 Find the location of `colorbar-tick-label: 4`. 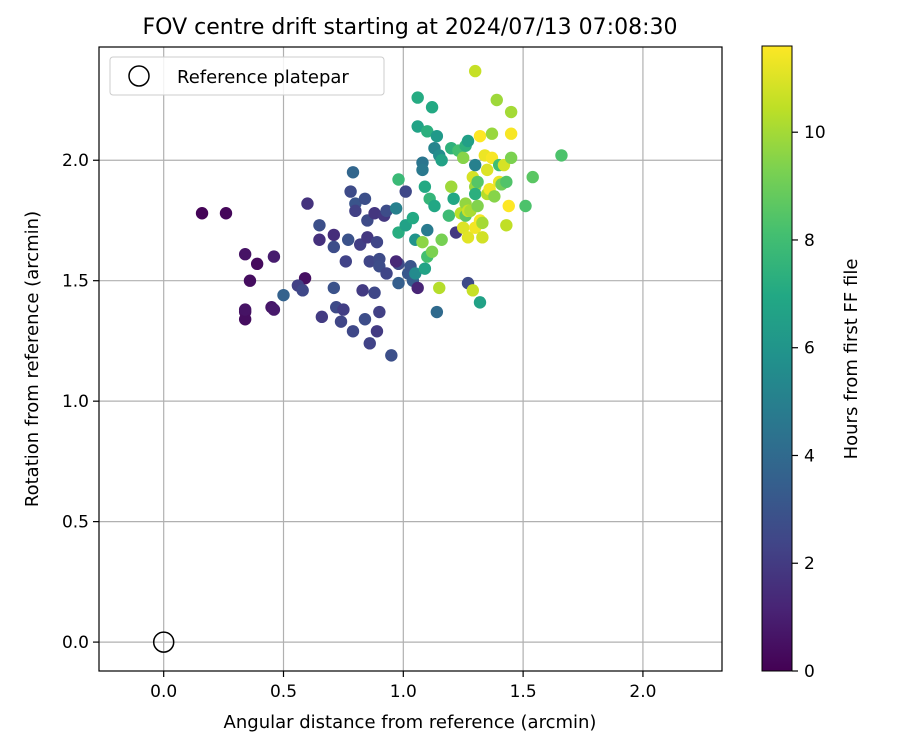

colorbar-tick-label: 4 is located at coordinates (809, 456).